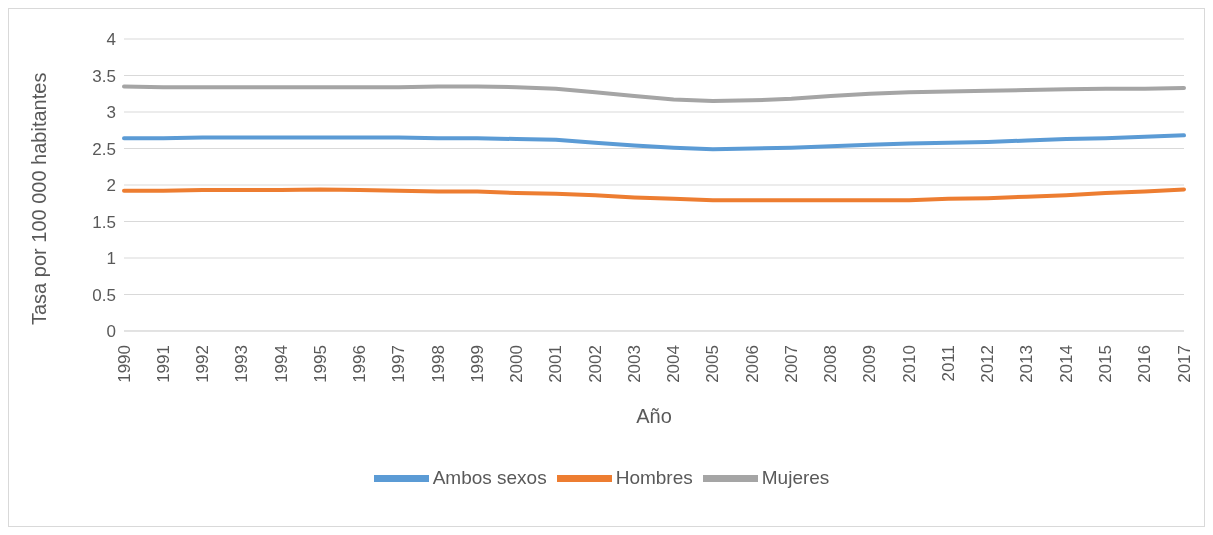  What do you see at coordinates (1027, 364) in the screenshot?
I see `x-tick-label: 2013` at bounding box center [1027, 364].